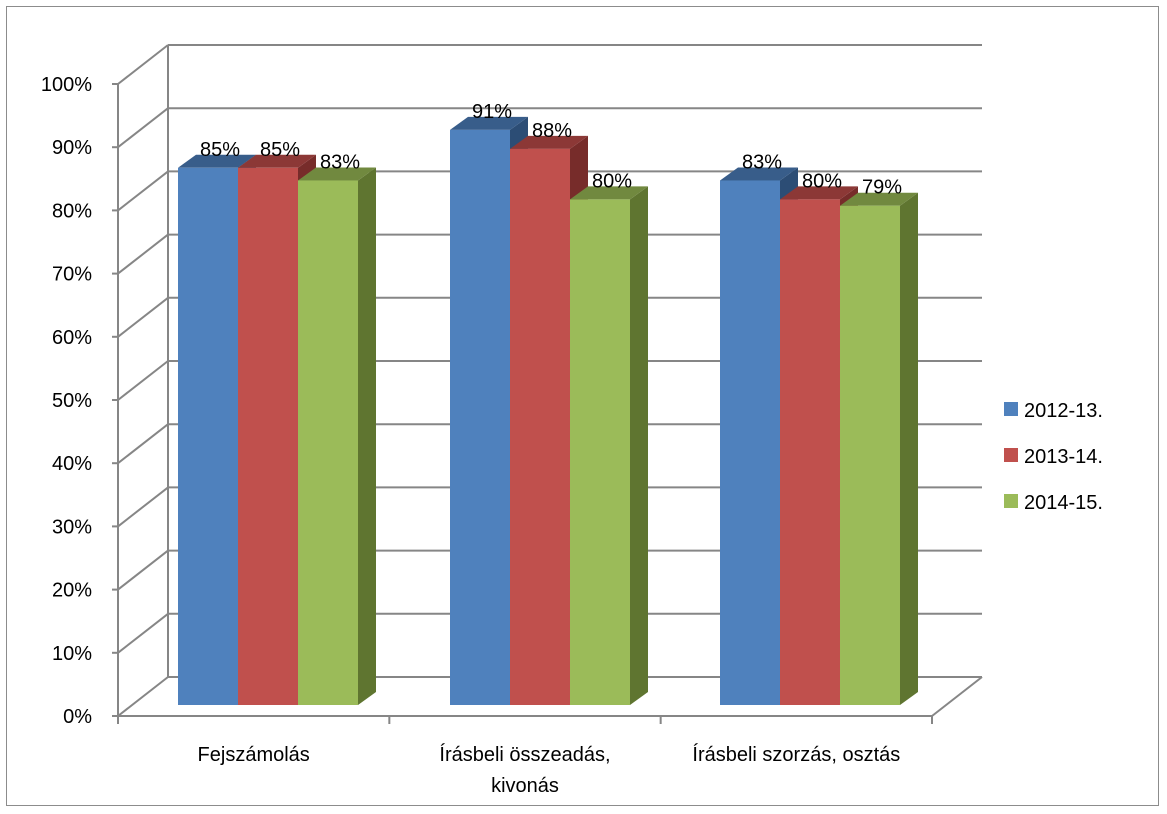 The height and width of the screenshot is (814, 1167). What do you see at coordinates (72, 275) in the screenshot?
I see `y-tick-label: 70%` at bounding box center [72, 275].